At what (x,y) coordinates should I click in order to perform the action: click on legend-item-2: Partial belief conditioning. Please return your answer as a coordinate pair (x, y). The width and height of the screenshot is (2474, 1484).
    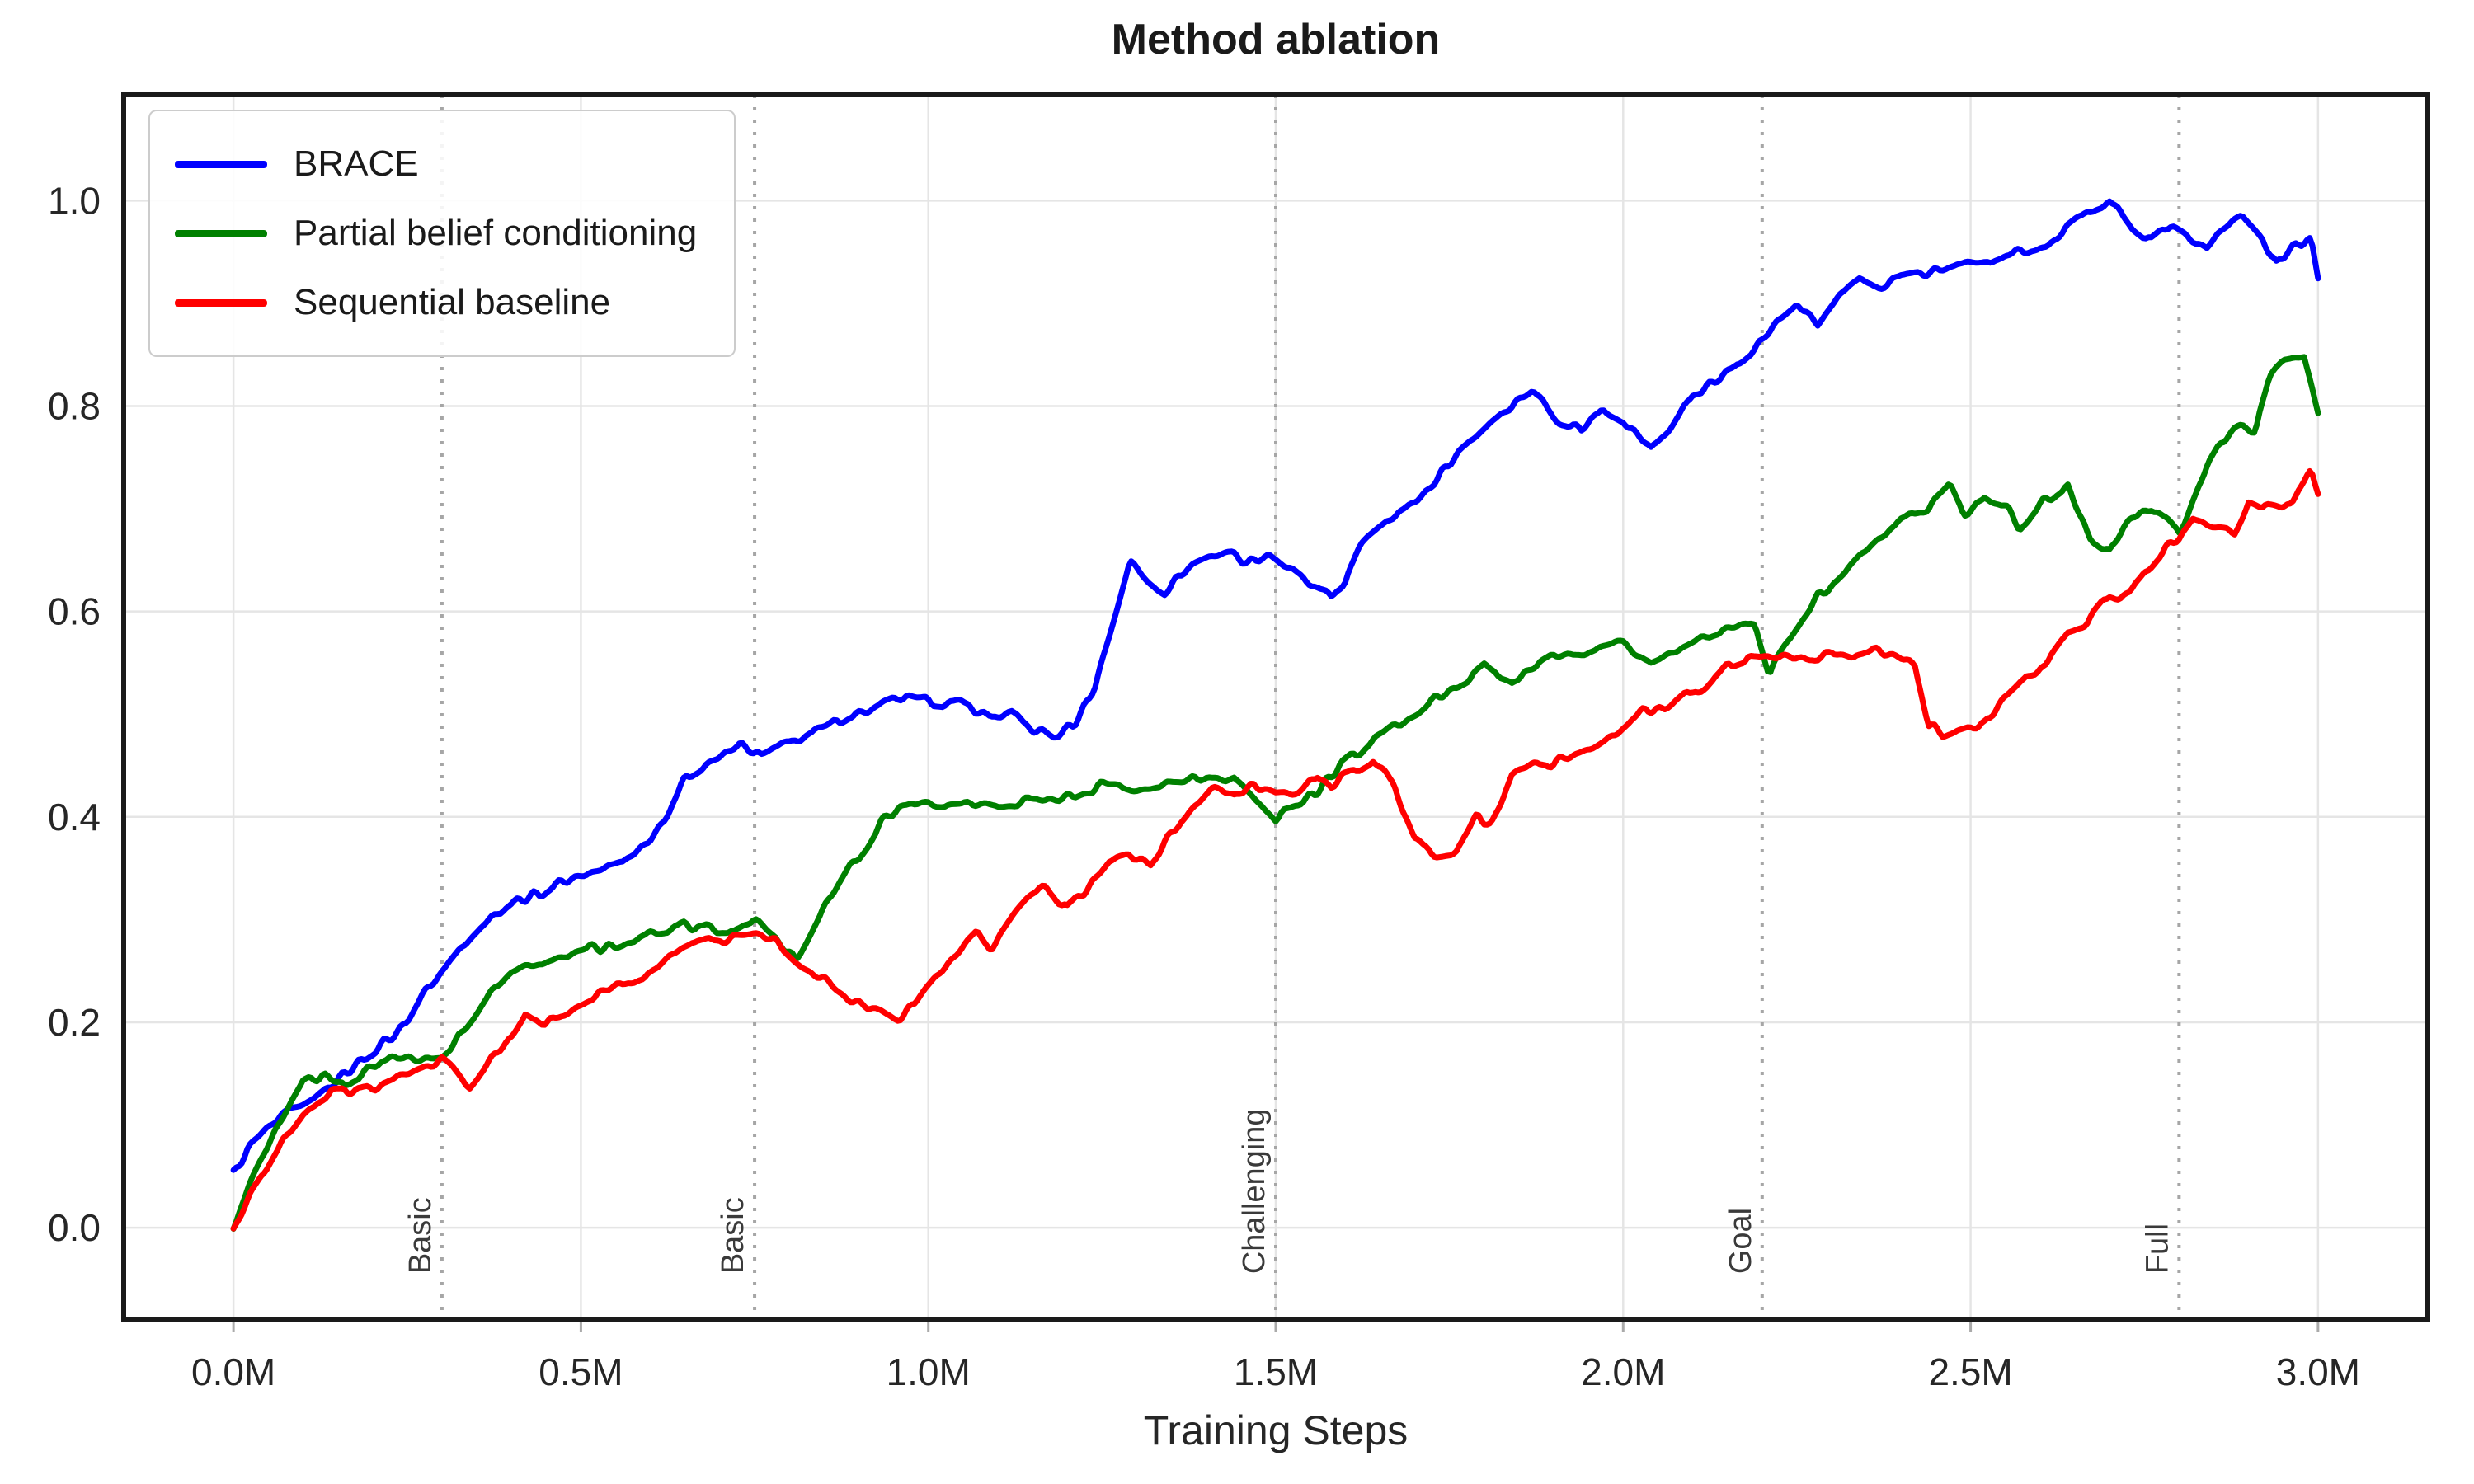
    Looking at the image, I should click on (442, 233).